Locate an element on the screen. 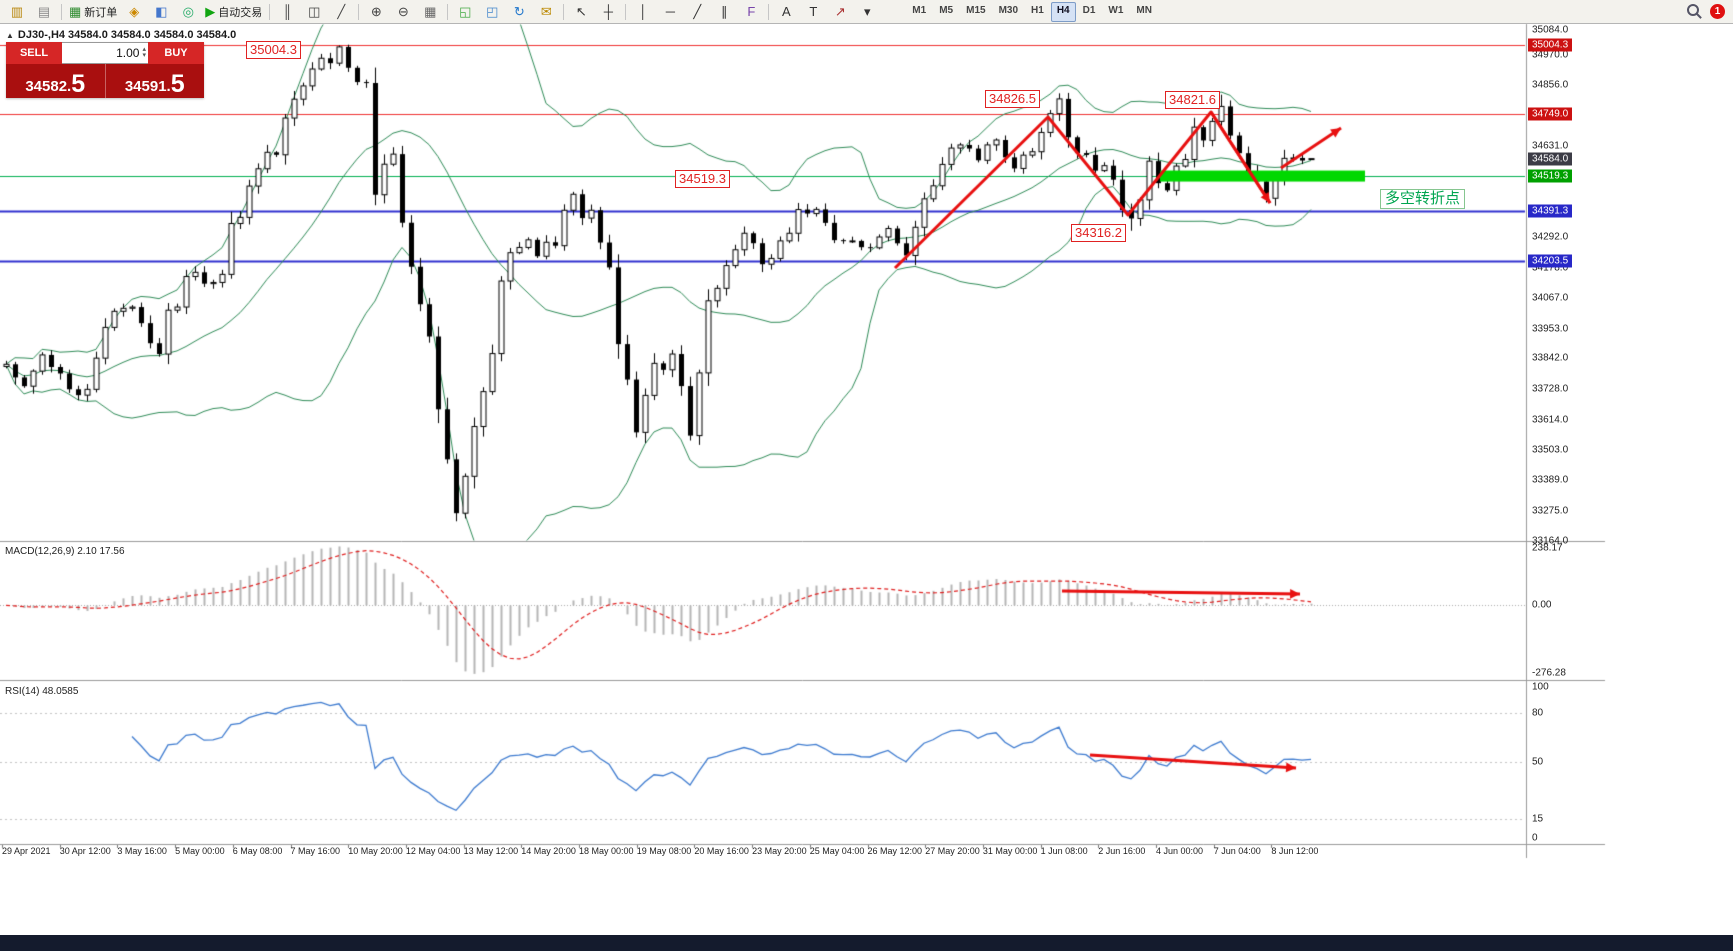 This screenshot has width=1733, height=951. price-label-object: 34519.3 is located at coordinates (702, 179).